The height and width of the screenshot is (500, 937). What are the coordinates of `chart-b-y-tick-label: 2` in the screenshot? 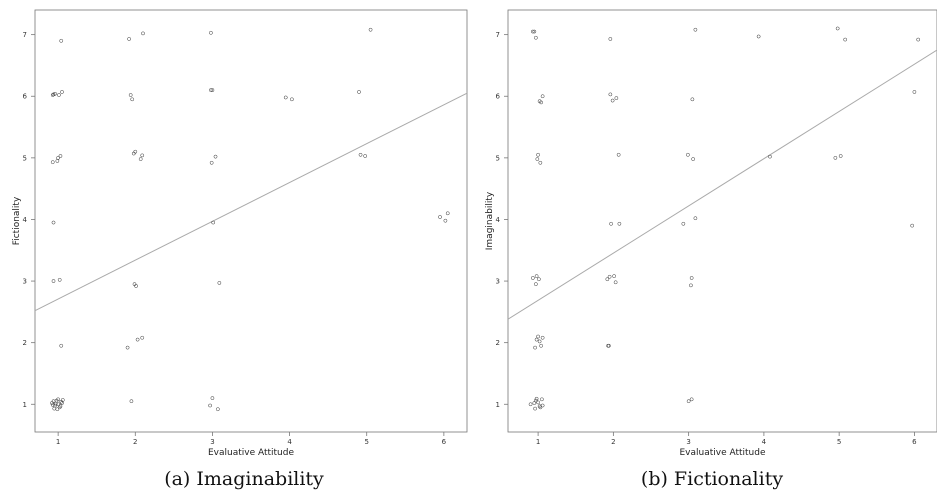 It's located at (498, 343).